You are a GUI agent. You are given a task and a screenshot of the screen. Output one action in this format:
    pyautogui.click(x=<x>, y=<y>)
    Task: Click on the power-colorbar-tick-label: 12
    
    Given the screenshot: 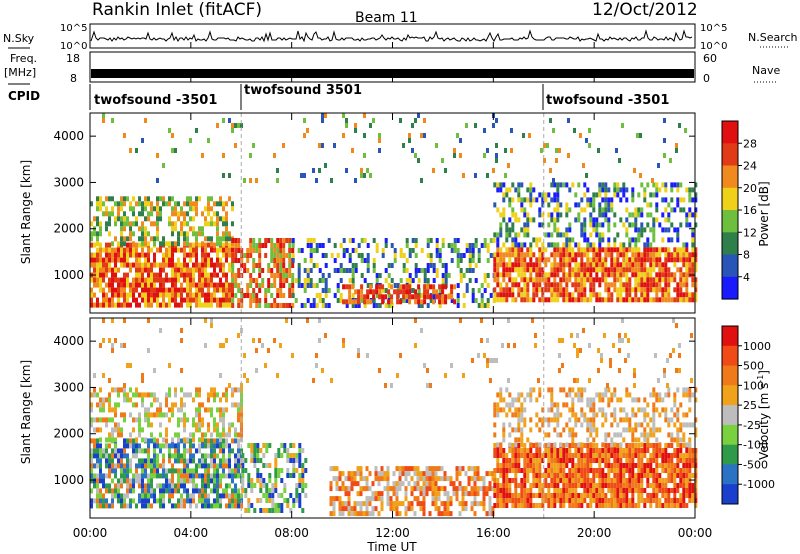 What is the action you would take?
    pyautogui.click(x=750, y=232)
    